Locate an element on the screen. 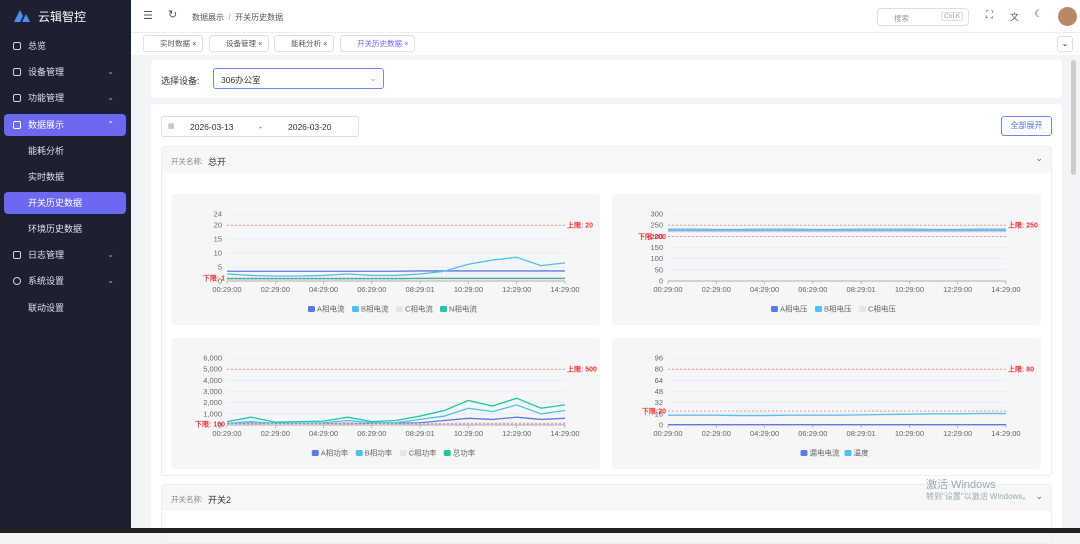  y-tick-label: 5,000 is located at coordinates (212, 369).